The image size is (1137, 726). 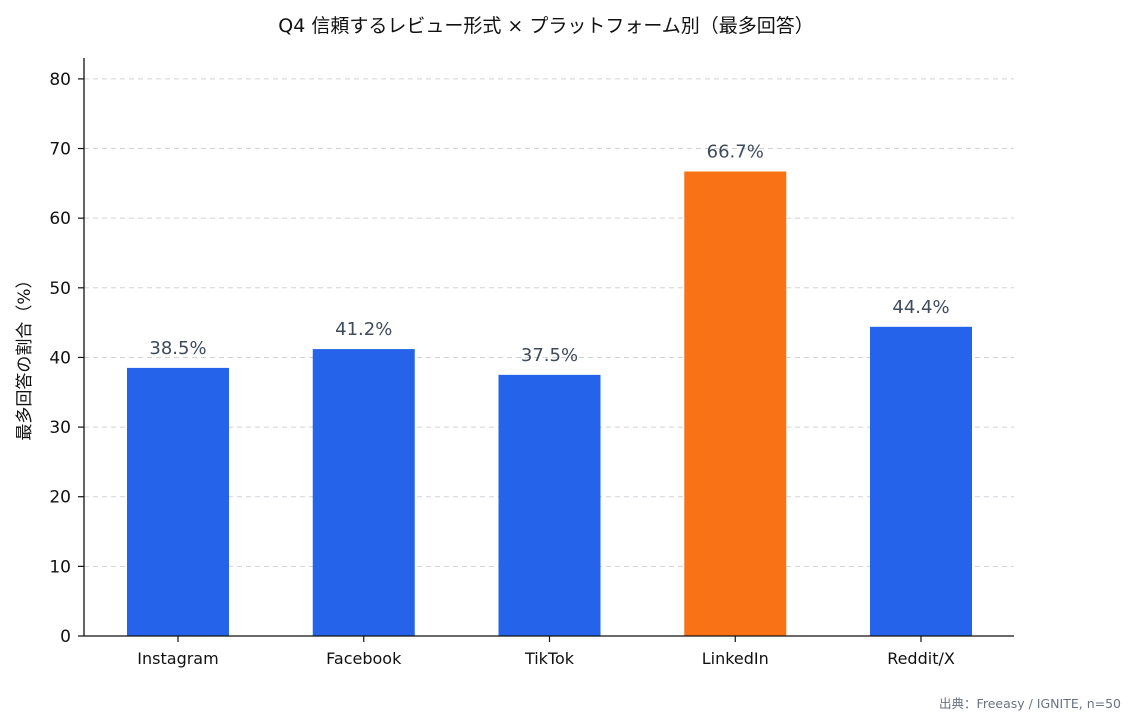 I want to click on source-note: 出典：Freeasy / IGNITE, n=50, so click(x=1030, y=703).